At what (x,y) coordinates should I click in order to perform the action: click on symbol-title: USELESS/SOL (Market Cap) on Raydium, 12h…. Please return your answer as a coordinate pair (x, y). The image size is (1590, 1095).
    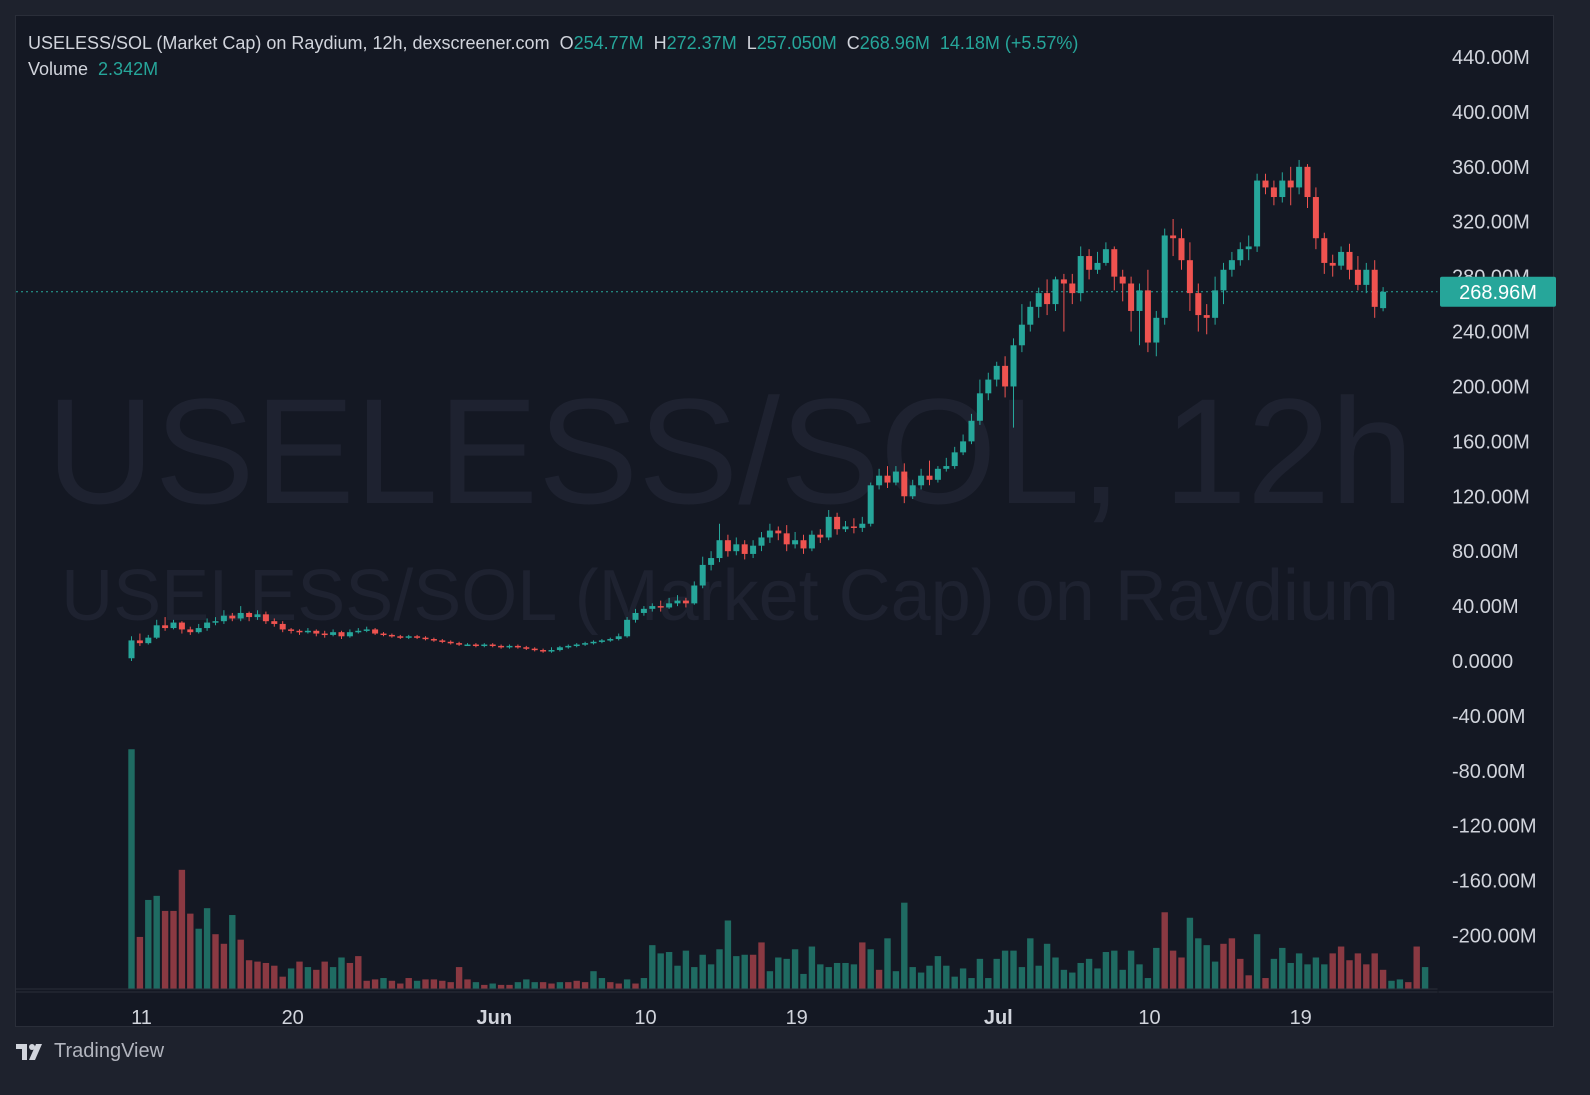
    Looking at the image, I should click on (289, 43).